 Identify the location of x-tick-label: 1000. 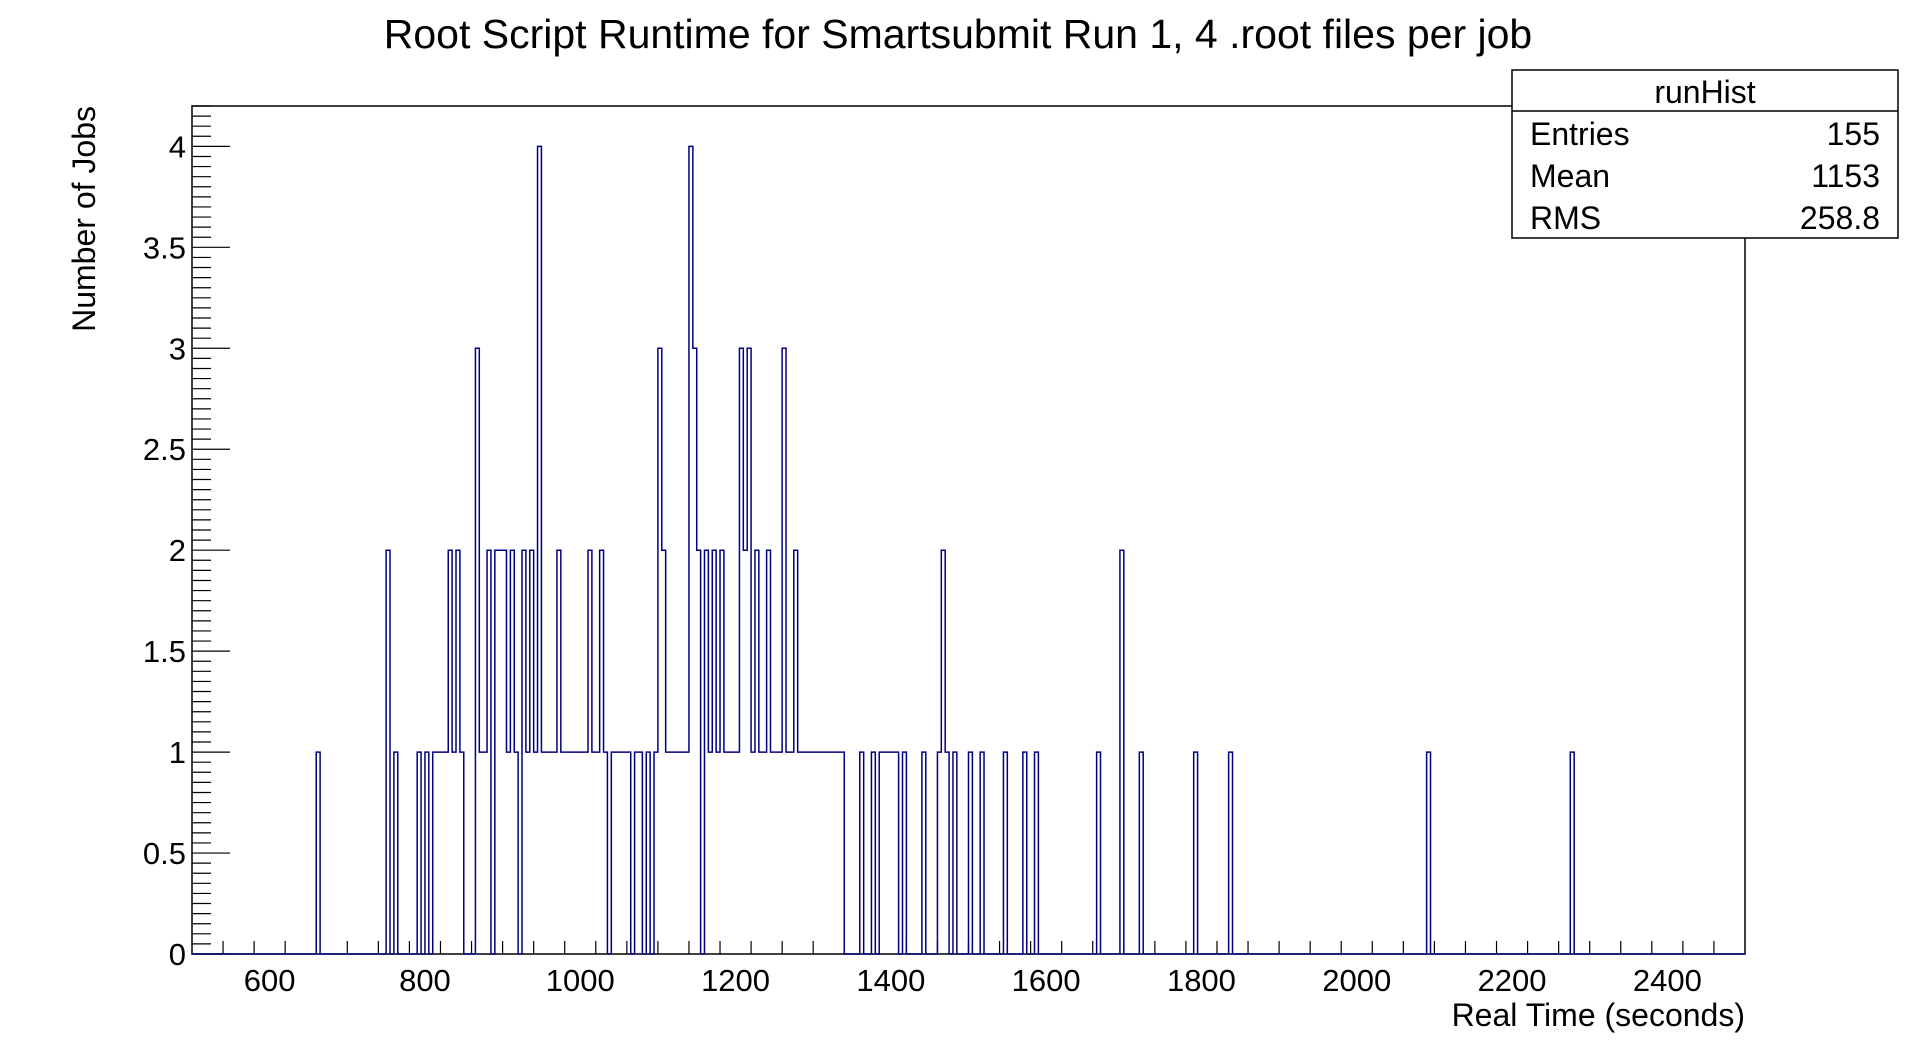
(580, 980).